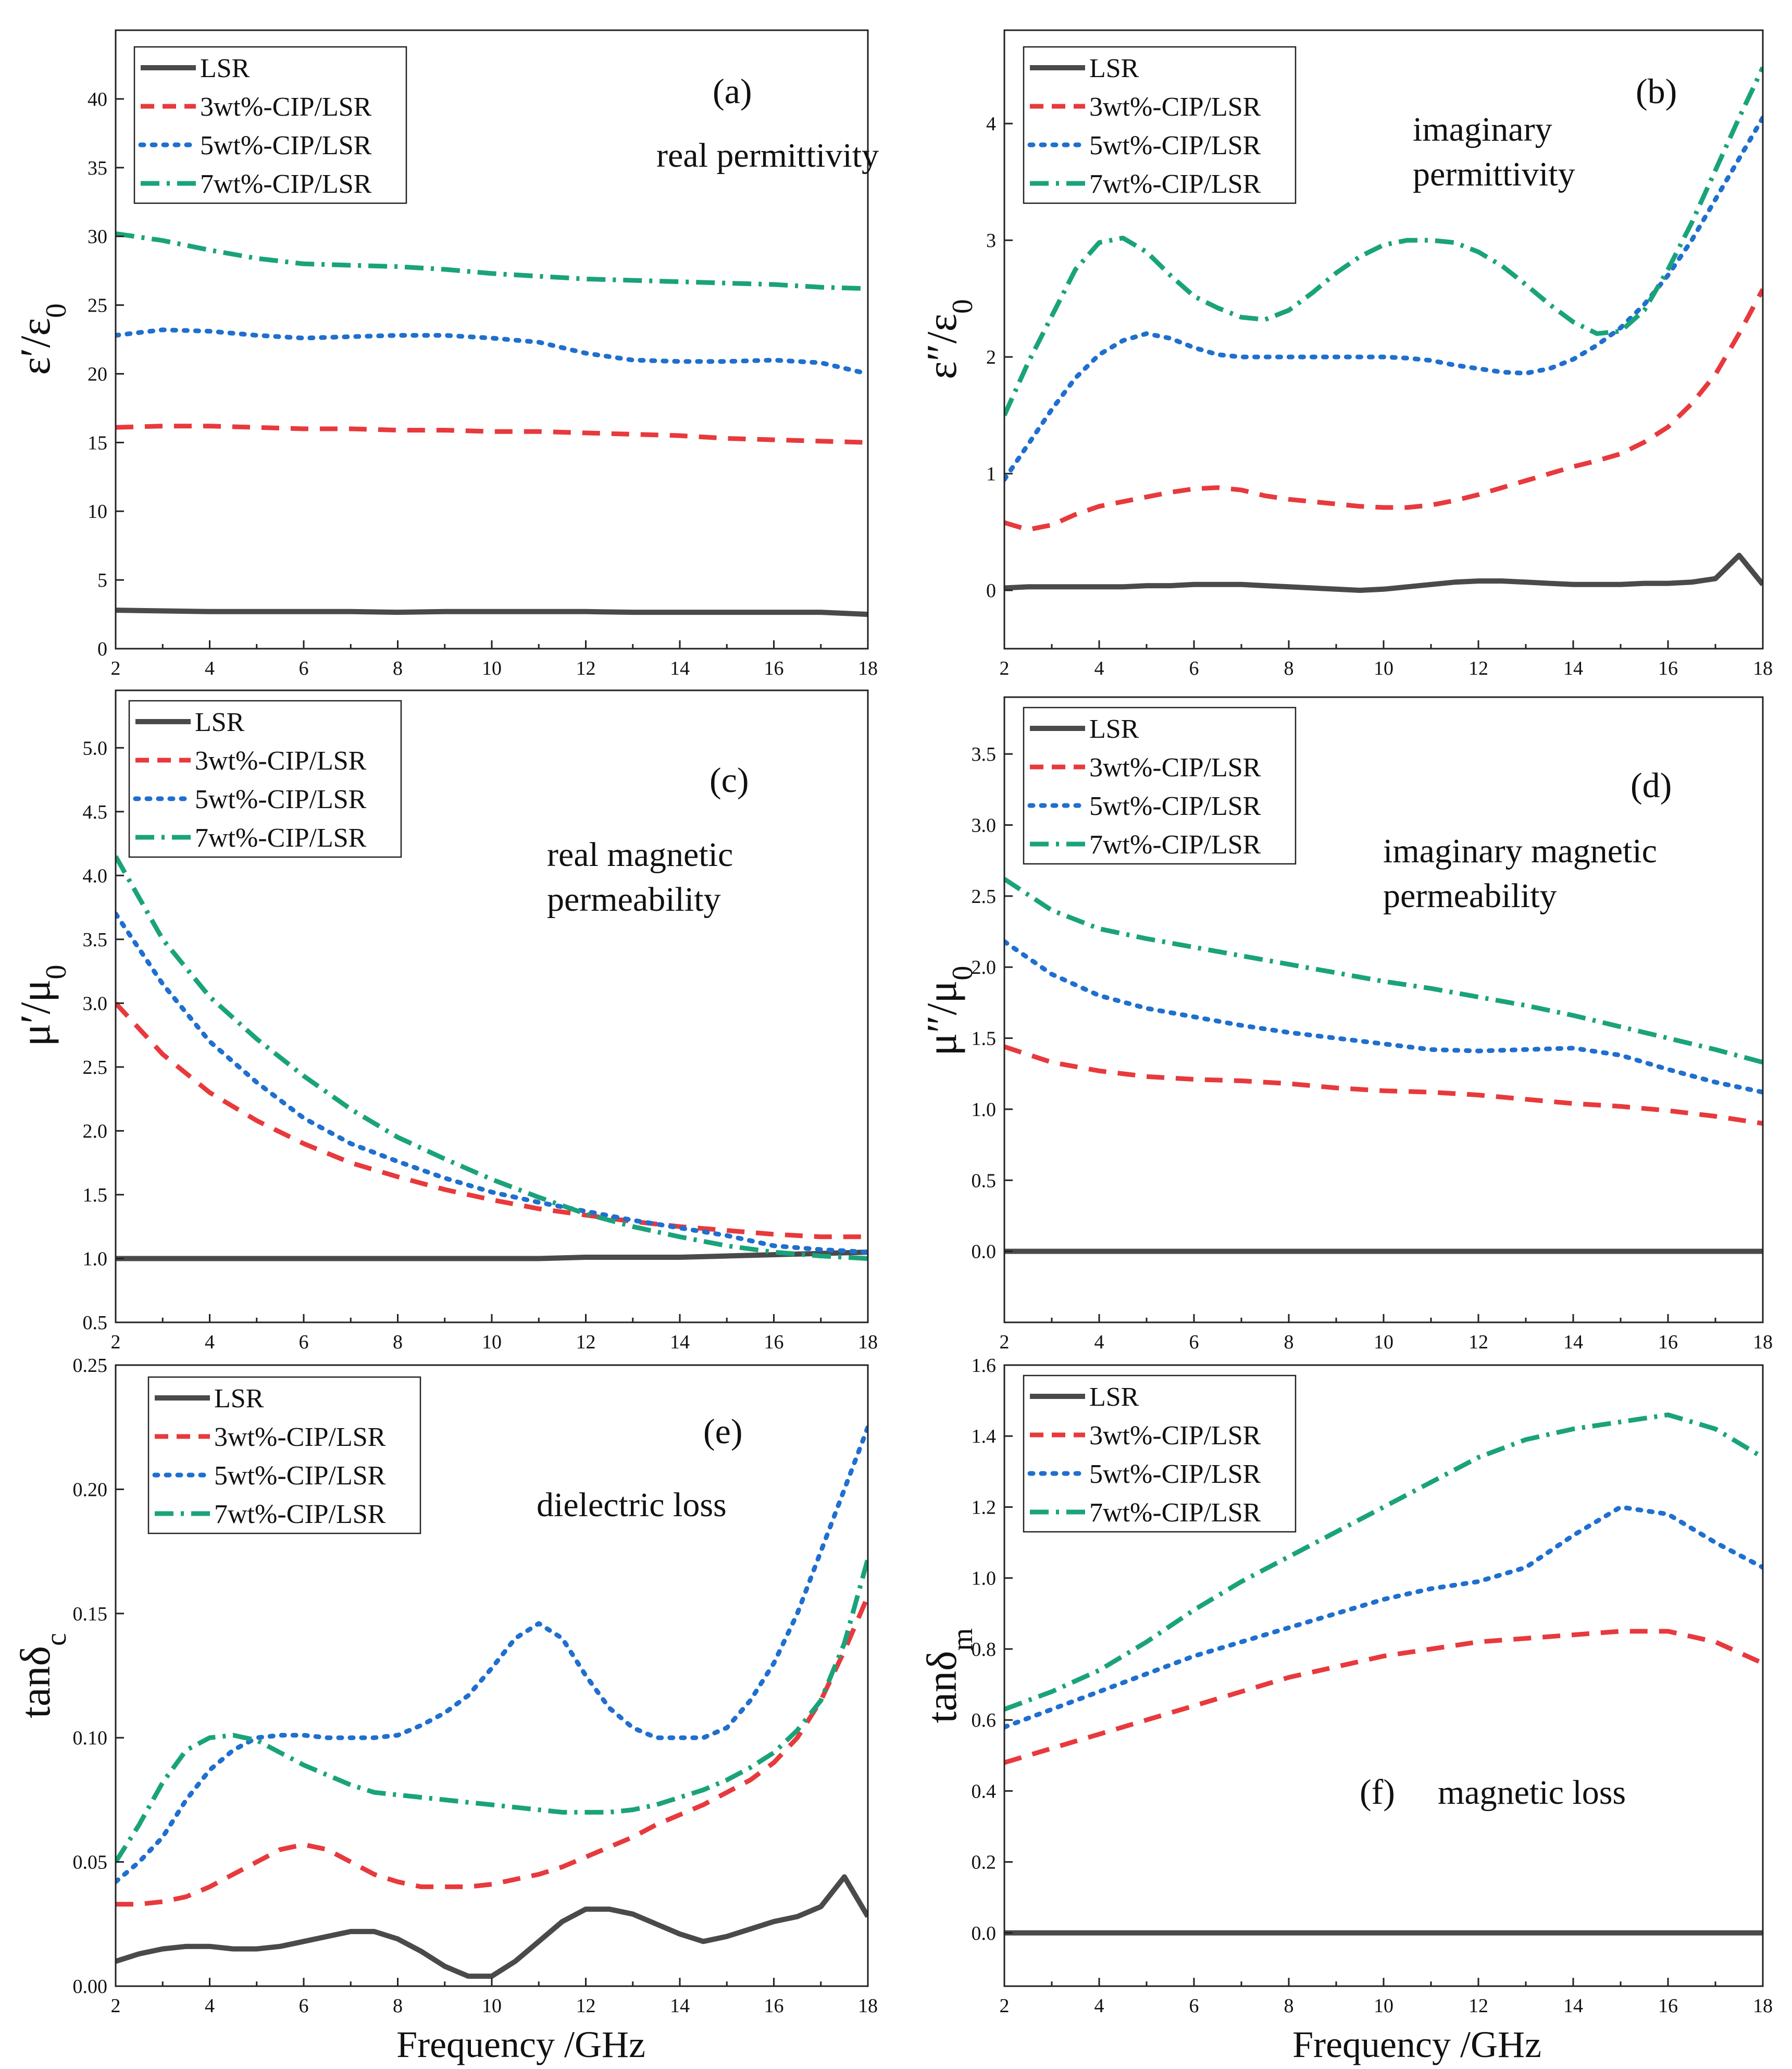 Image resolution: width=1792 pixels, height=2069 pixels. What do you see at coordinates (1532, 1793) in the screenshot?
I see `panel-annotation: magnetic loss` at bounding box center [1532, 1793].